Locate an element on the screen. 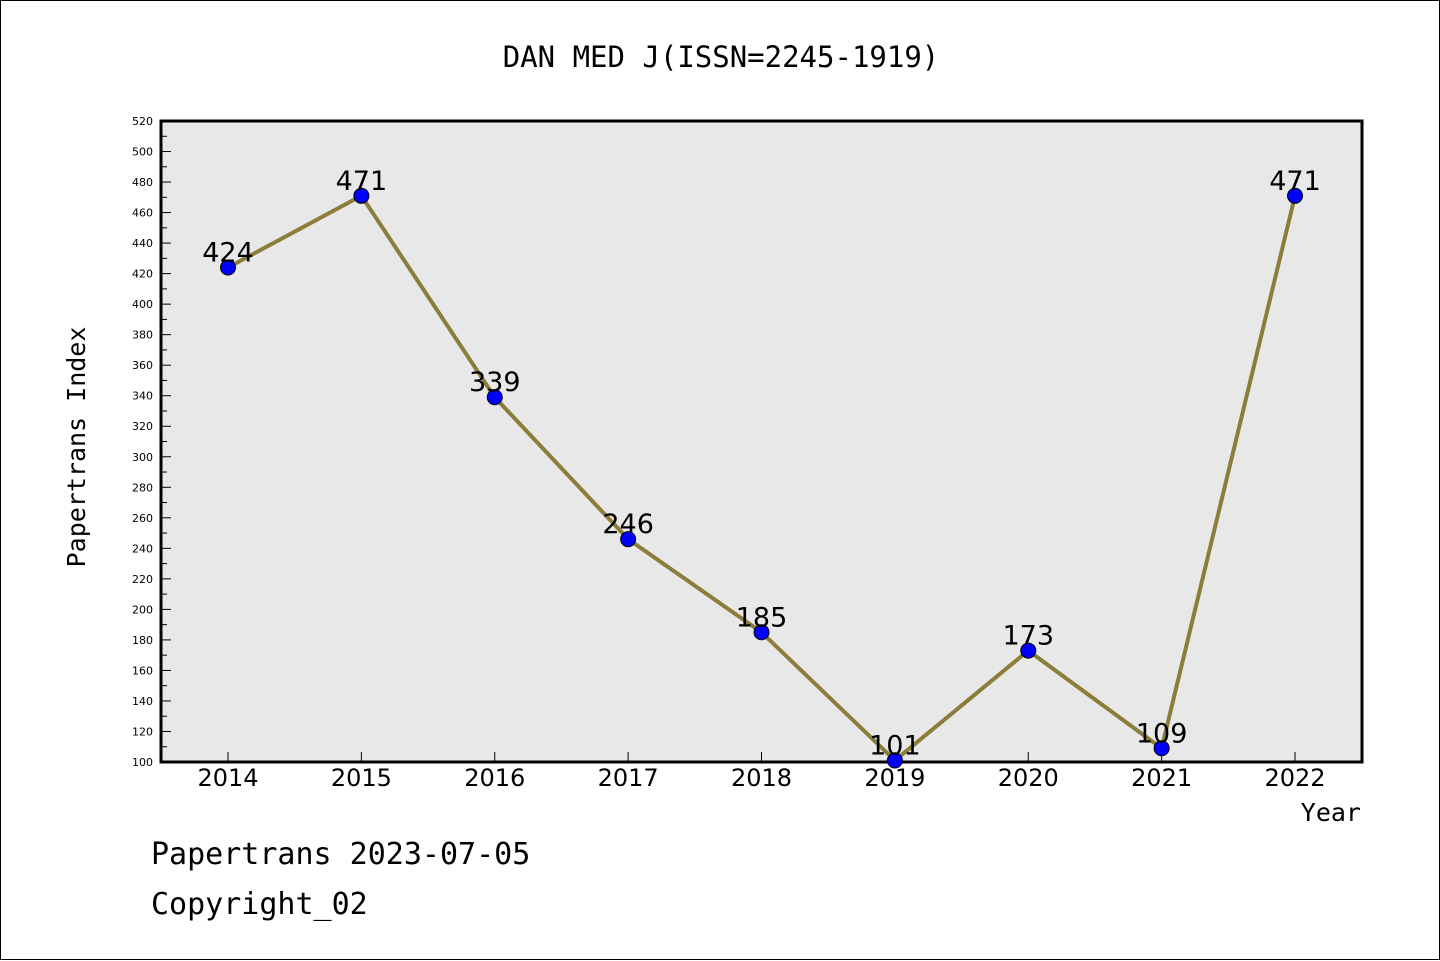  x-tick-label: 2017 is located at coordinates (628, 778).